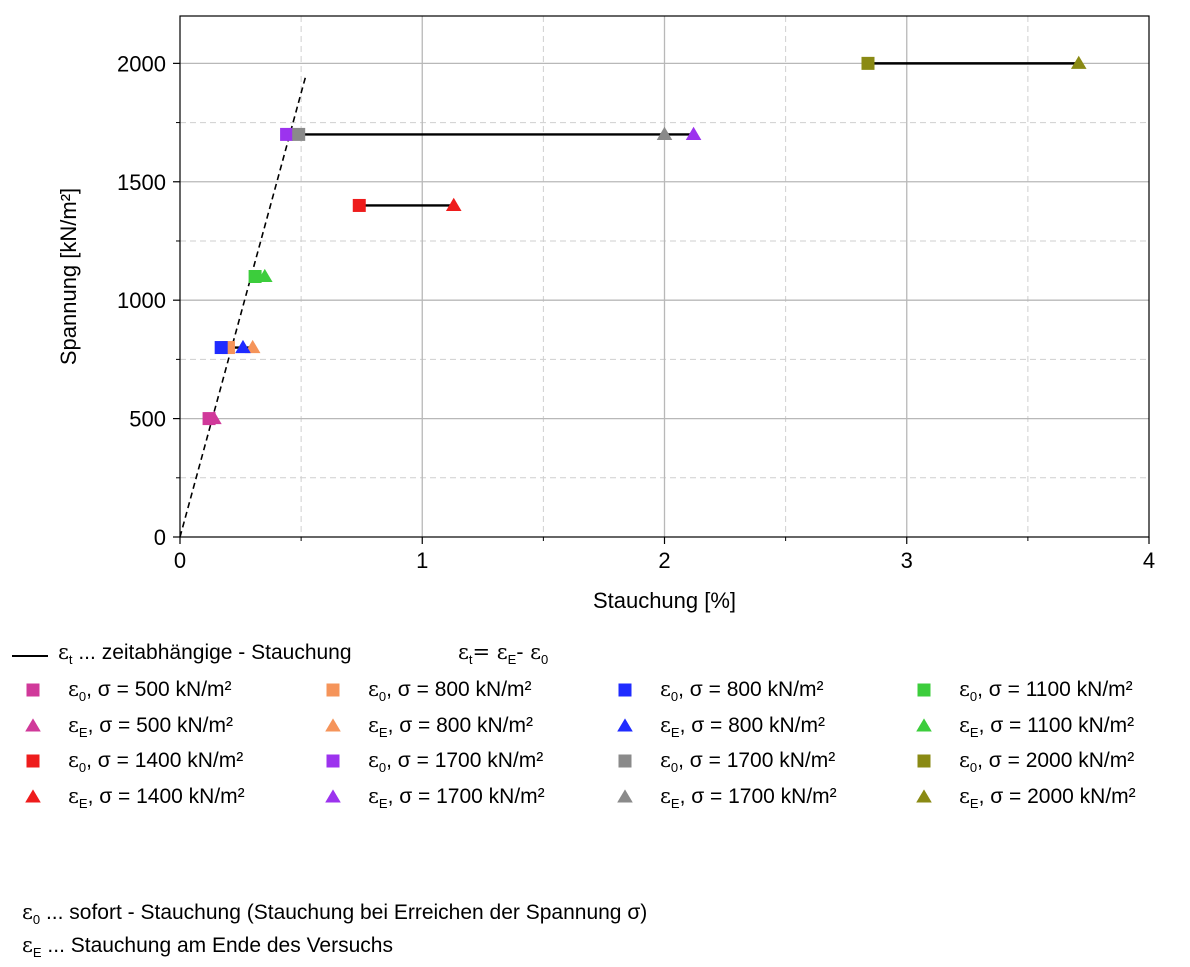  I want to click on x-tick-label: 3, so click(907, 560).